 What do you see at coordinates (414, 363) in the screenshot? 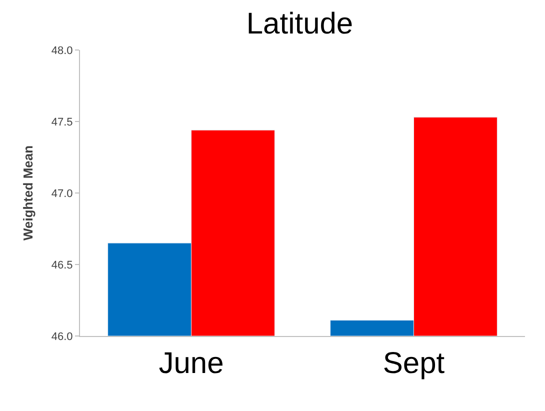
I see `x-tick-label: Sept` at bounding box center [414, 363].